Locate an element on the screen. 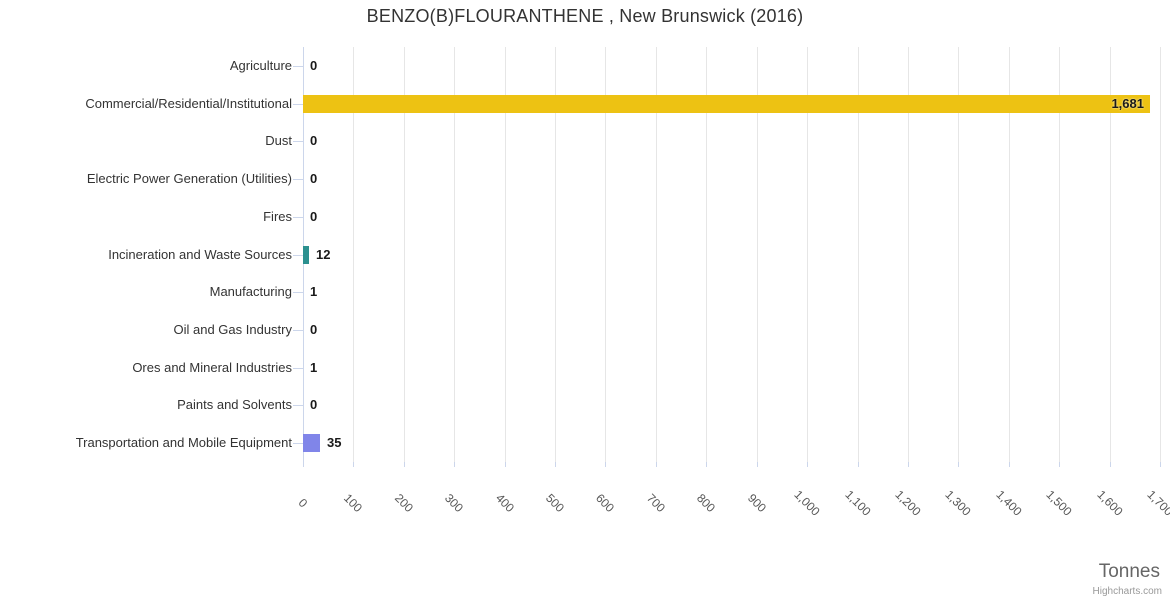 This screenshot has height=600, width=1170. category-label: Manufacturing is located at coordinates (250, 291).